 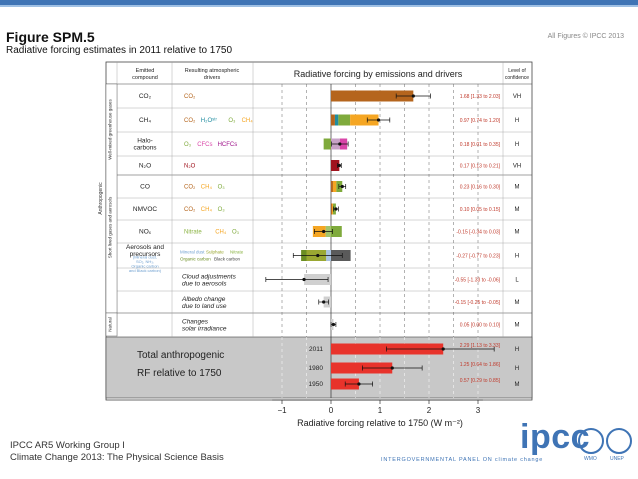 I want to click on total-label-2: RF relative to 1750, so click(x=179, y=373).